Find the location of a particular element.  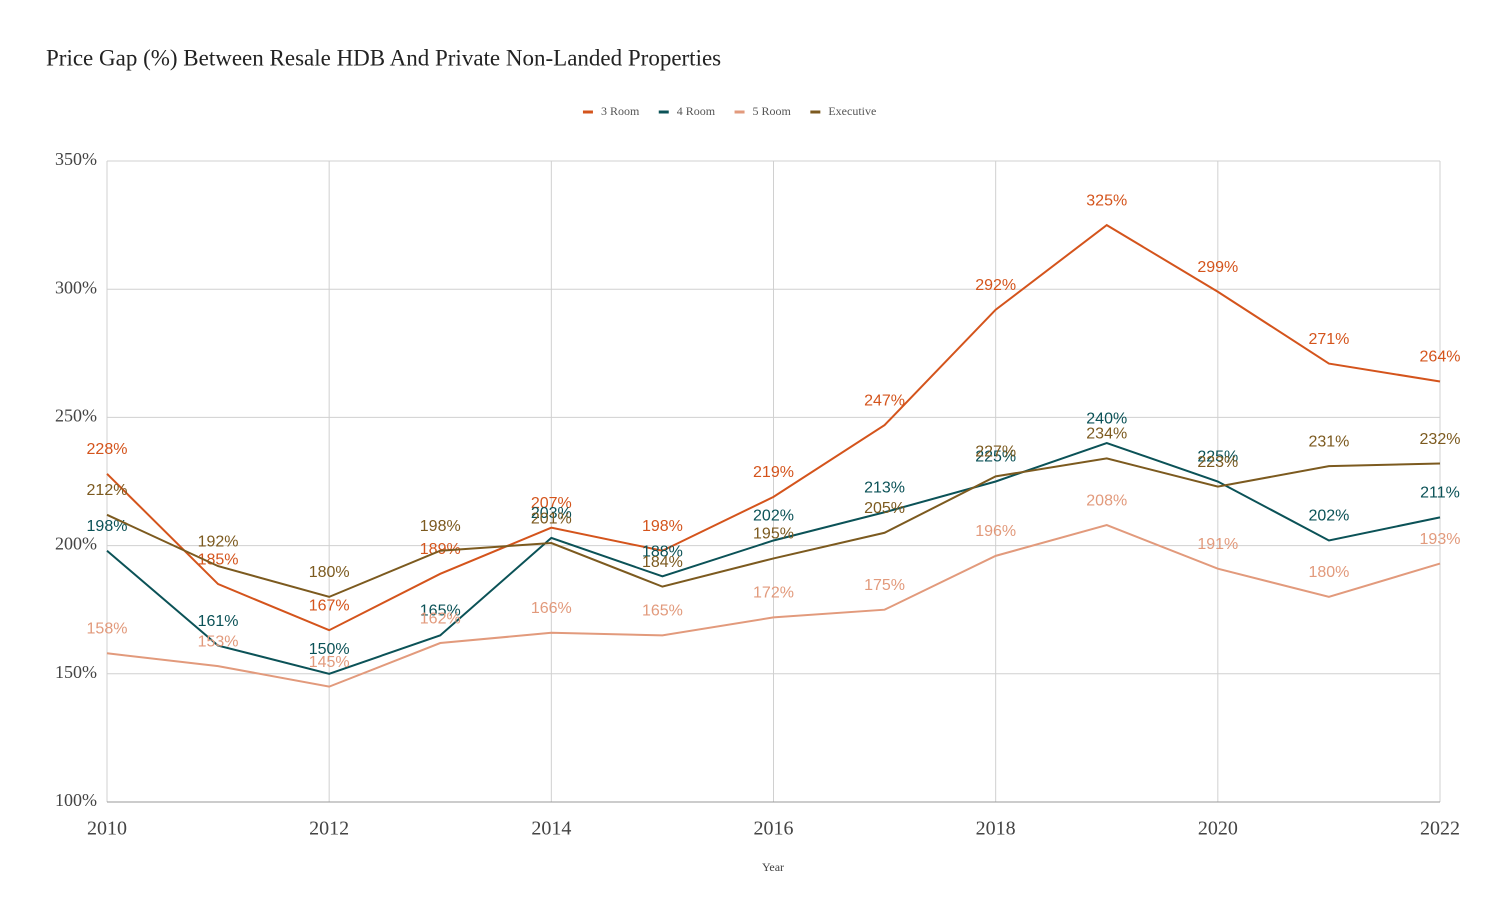

data-label: 234% is located at coordinates (1106, 434).